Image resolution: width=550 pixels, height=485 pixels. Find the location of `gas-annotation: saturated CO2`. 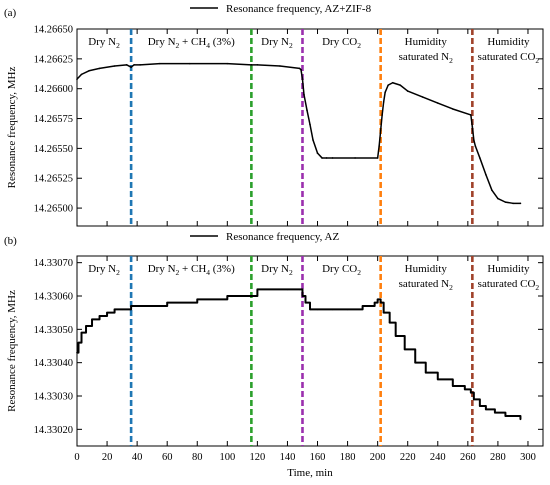

gas-annotation: saturated CO2 is located at coordinates (509, 58).